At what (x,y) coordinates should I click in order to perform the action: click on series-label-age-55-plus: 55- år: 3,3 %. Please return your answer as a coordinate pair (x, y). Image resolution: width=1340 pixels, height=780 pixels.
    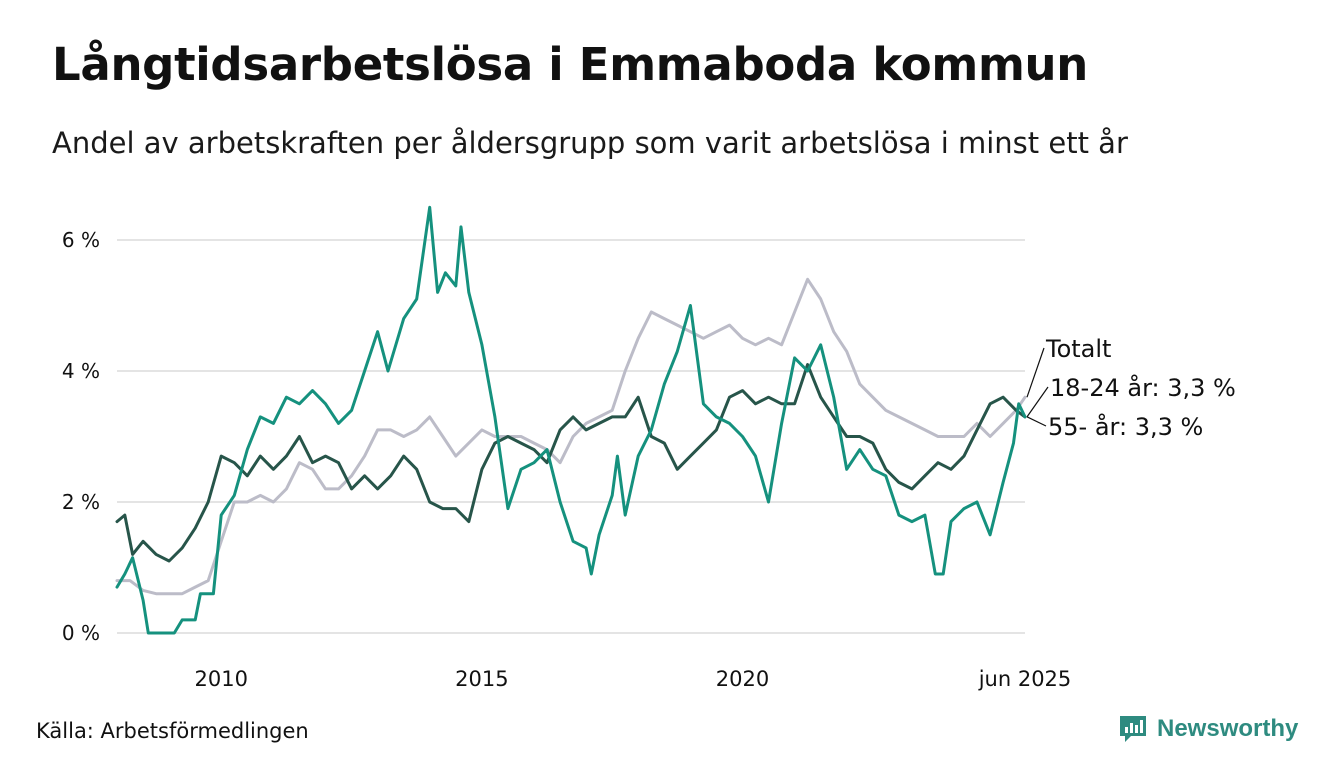
    Looking at the image, I should click on (1125, 426).